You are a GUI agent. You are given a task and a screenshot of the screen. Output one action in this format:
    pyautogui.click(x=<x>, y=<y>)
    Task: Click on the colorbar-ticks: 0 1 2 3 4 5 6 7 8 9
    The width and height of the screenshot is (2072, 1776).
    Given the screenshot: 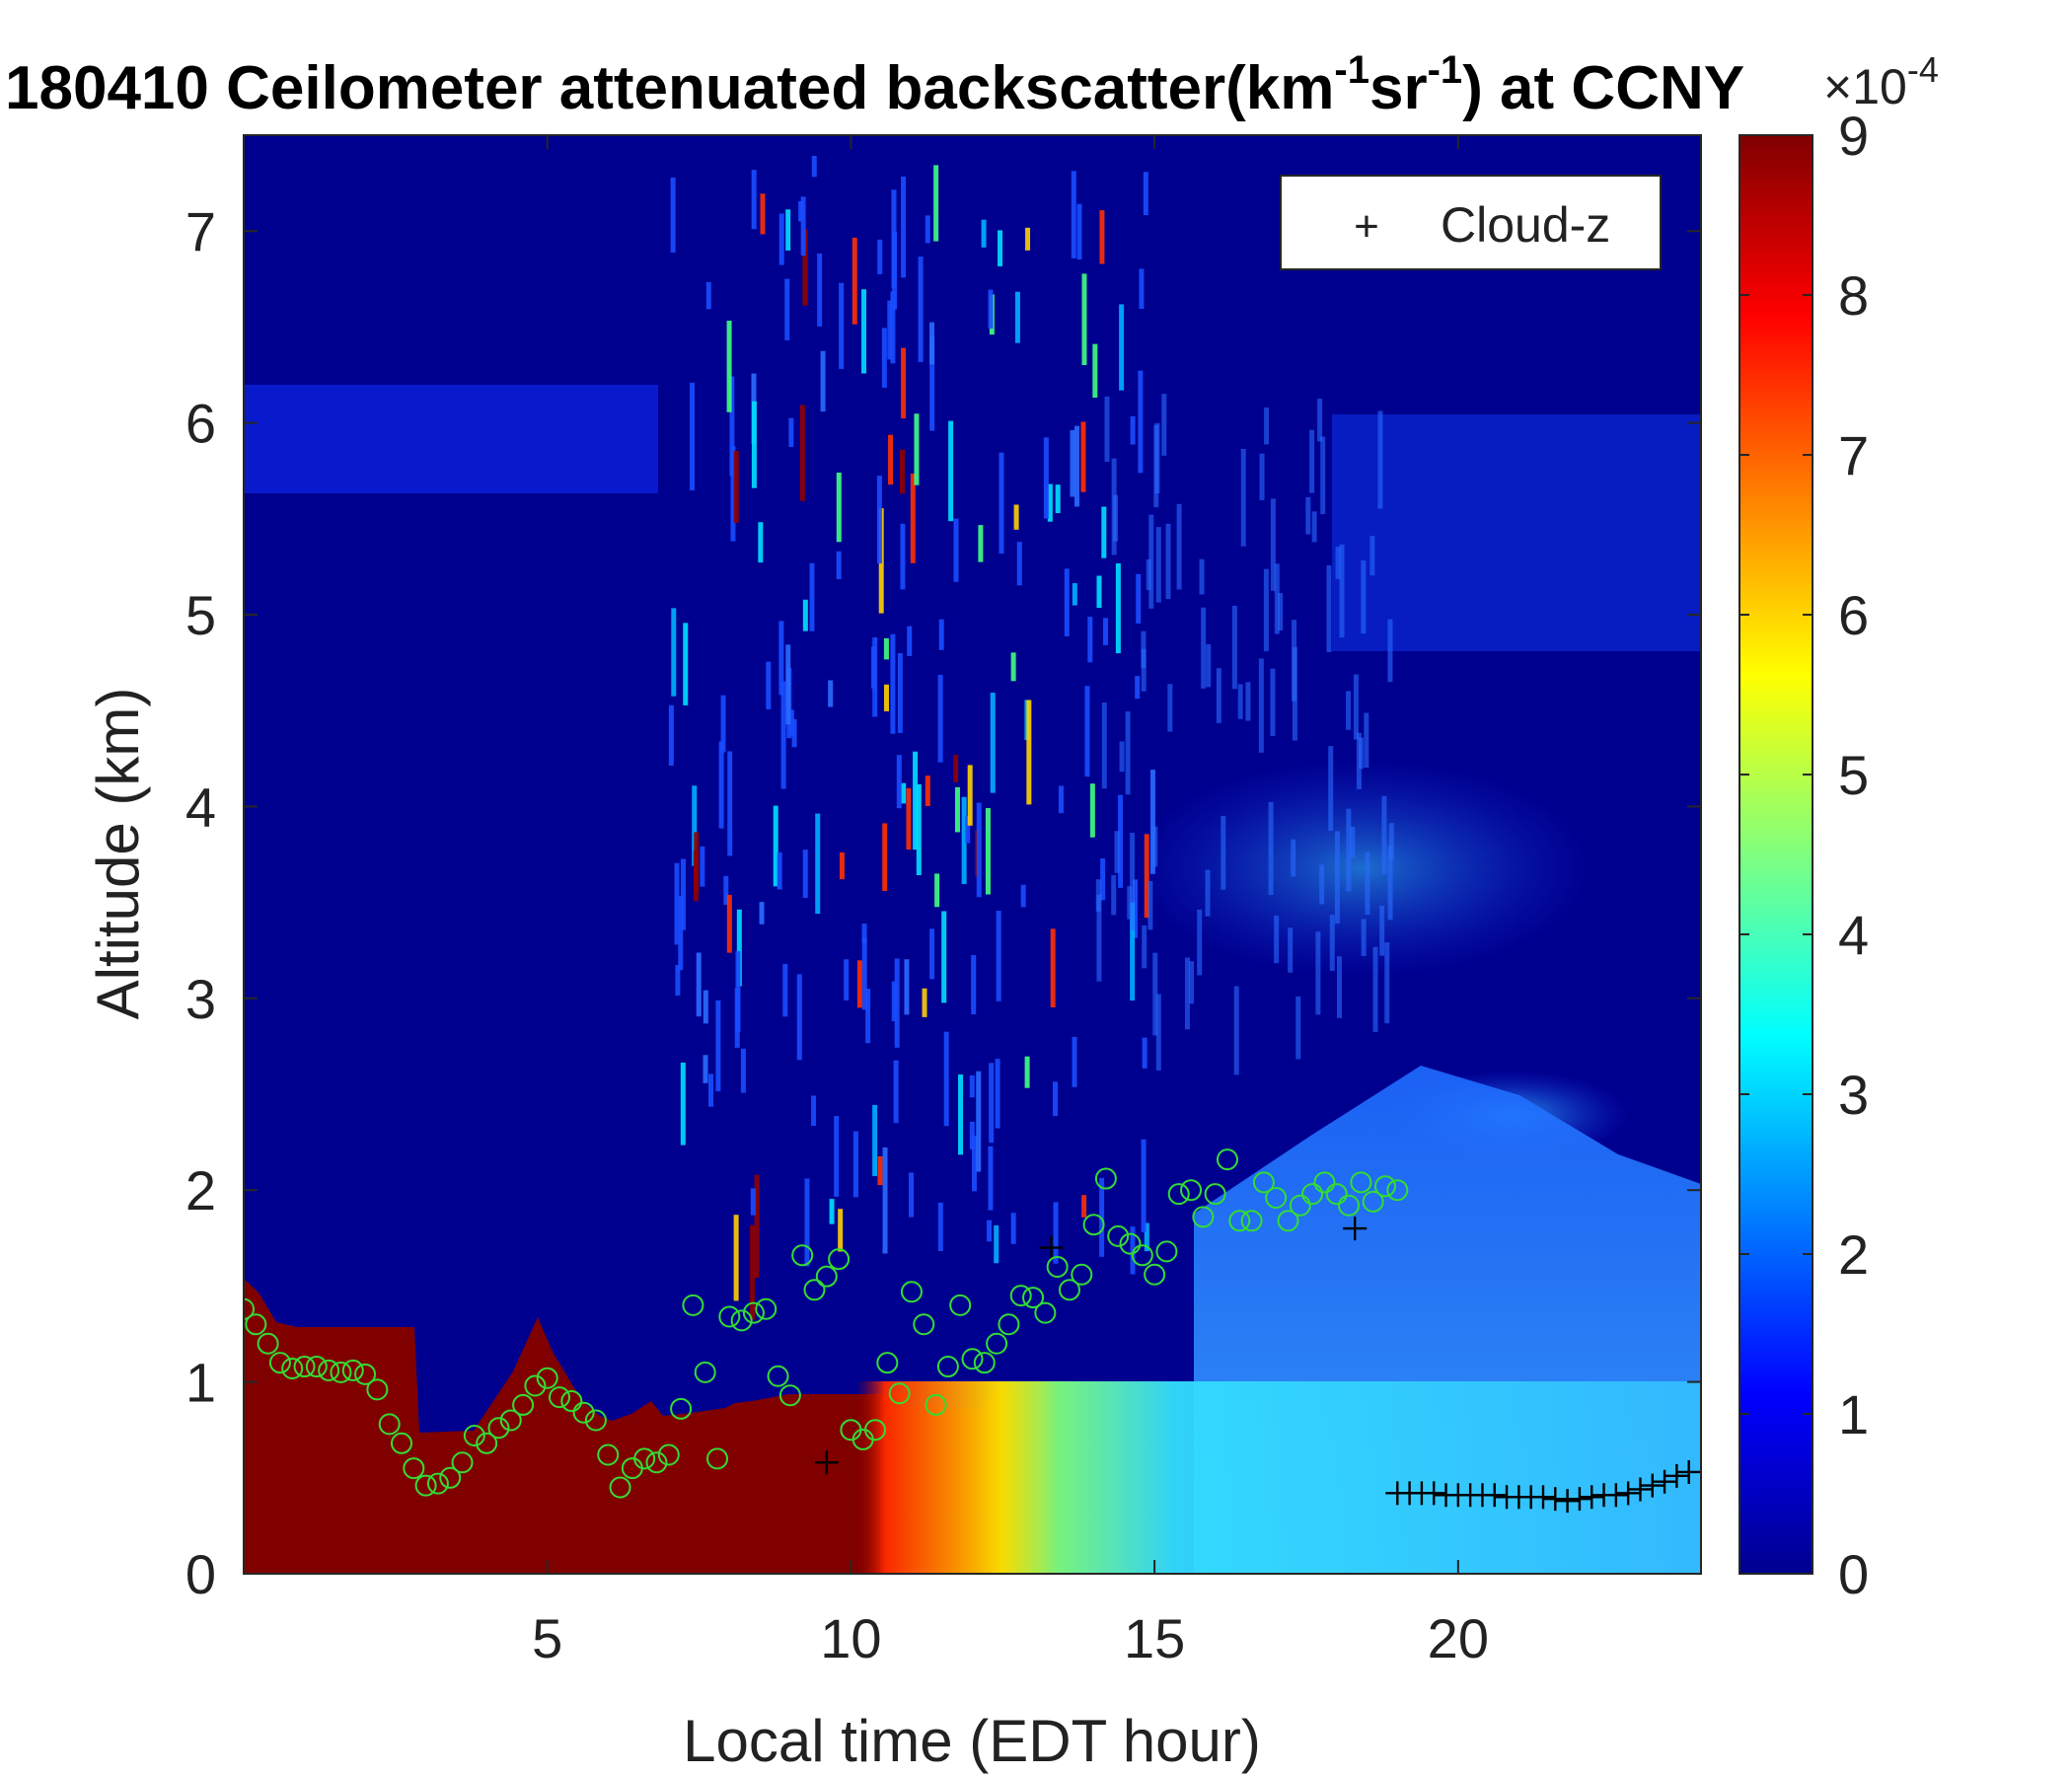 What is the action you would take?
    pyautogui.click(x=1804, y=855)
    